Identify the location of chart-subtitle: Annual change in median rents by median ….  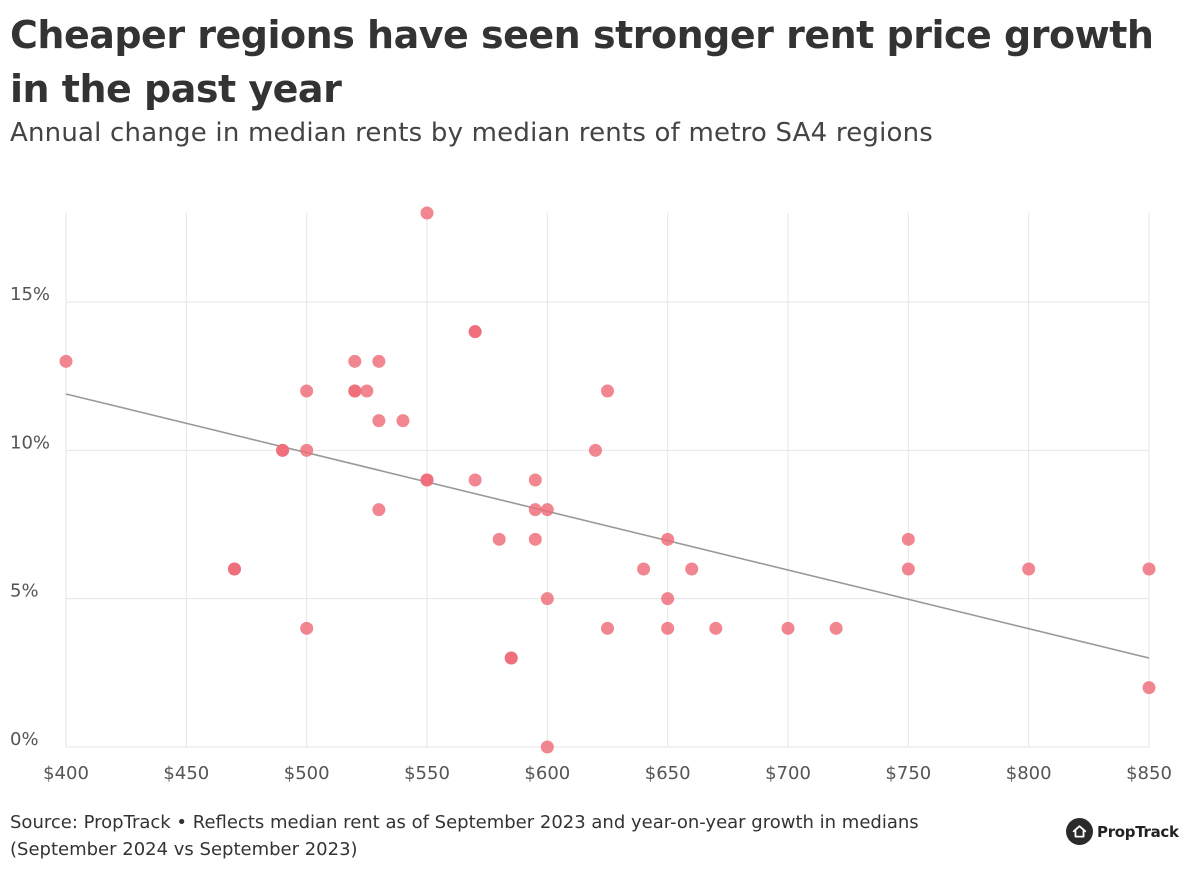
(472, 133).